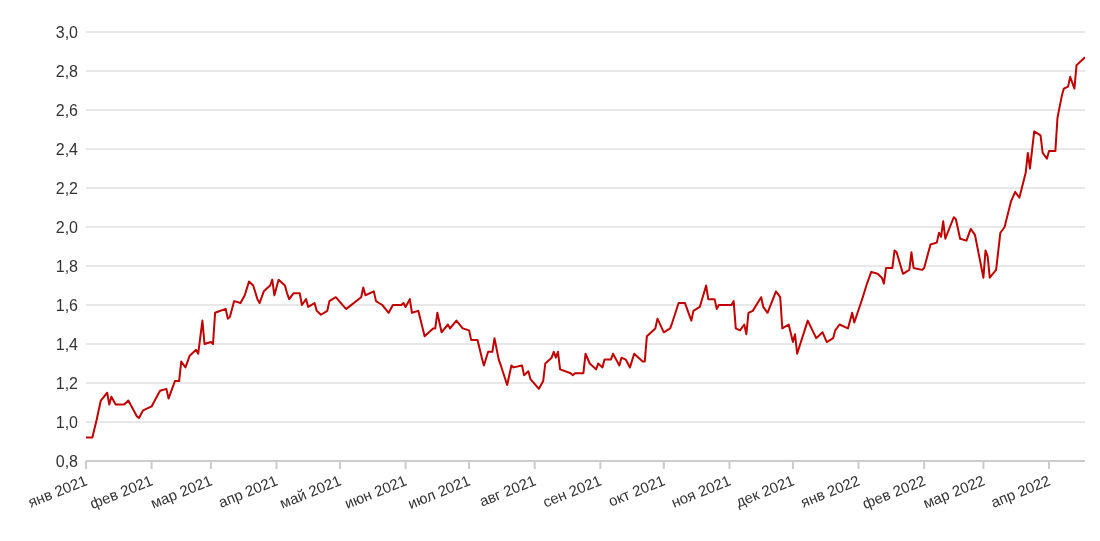 The height and width of the screenshot is (541, 1100). What do you see at coordinates (507, 490) in the screenshot?
I see `x-tick-label: авг 2021` at bounding box center [507, 490].